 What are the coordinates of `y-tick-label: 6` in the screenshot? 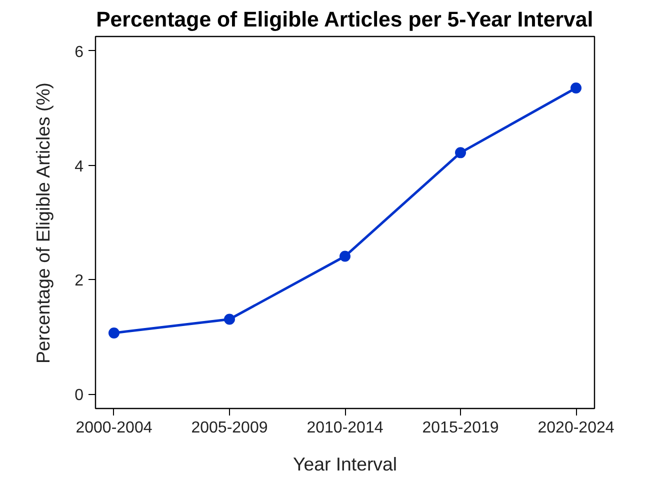 It's located at (79, 52).